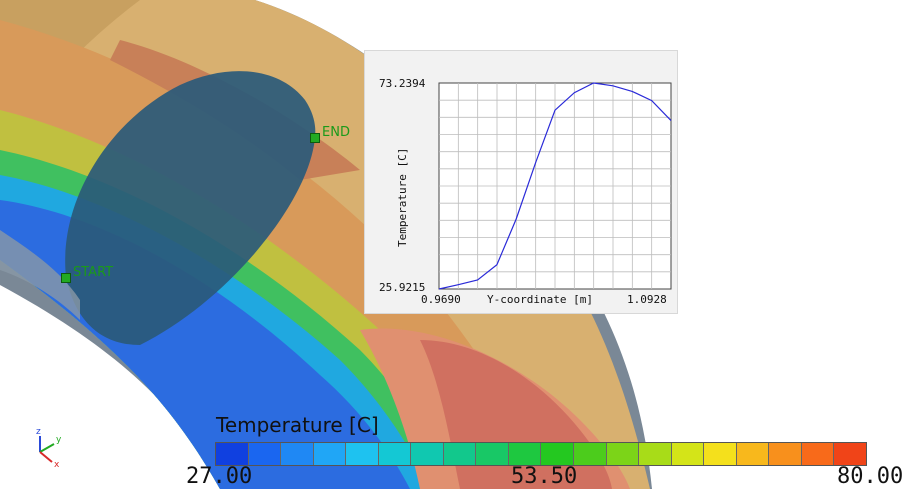 The height and width of the screenshot is (489, 907). Describe the element at coordinates (66, 278) in the screenshot. I see `probe-start-point` at that location.